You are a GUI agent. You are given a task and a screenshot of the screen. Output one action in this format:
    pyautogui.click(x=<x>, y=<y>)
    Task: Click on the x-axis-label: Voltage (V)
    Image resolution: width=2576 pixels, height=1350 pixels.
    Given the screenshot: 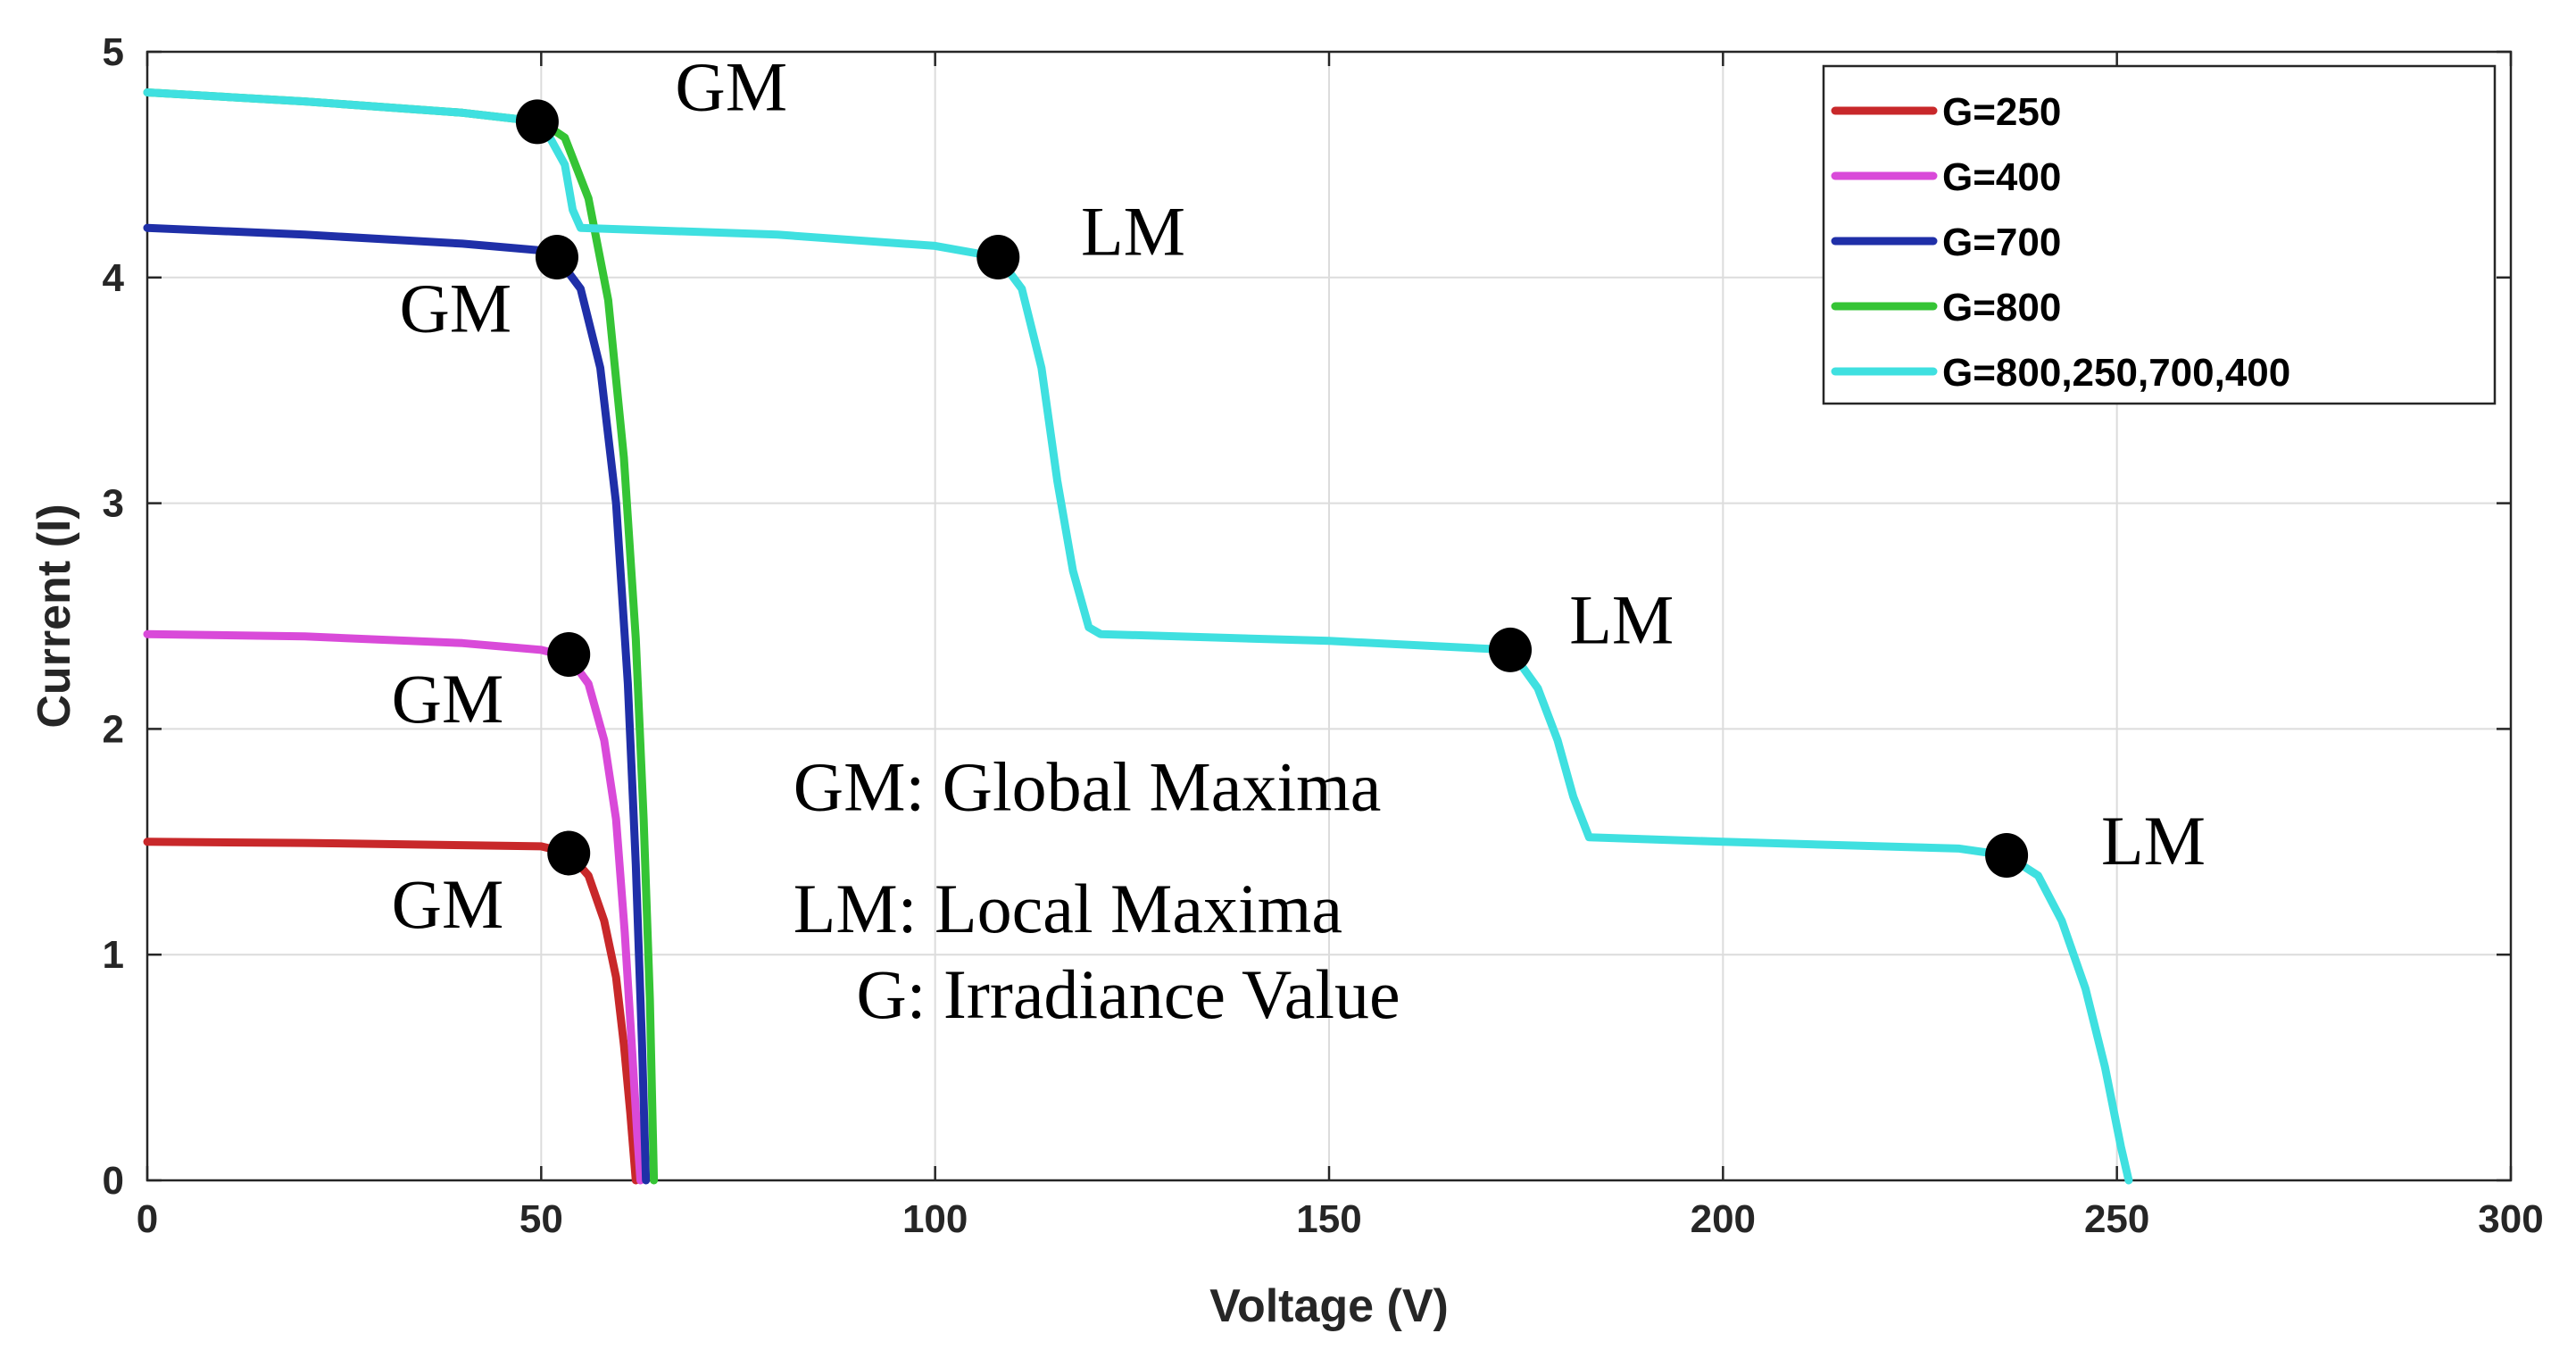 What is the action you would take?
    pyautogui.click(x=1329, y=1306)
    